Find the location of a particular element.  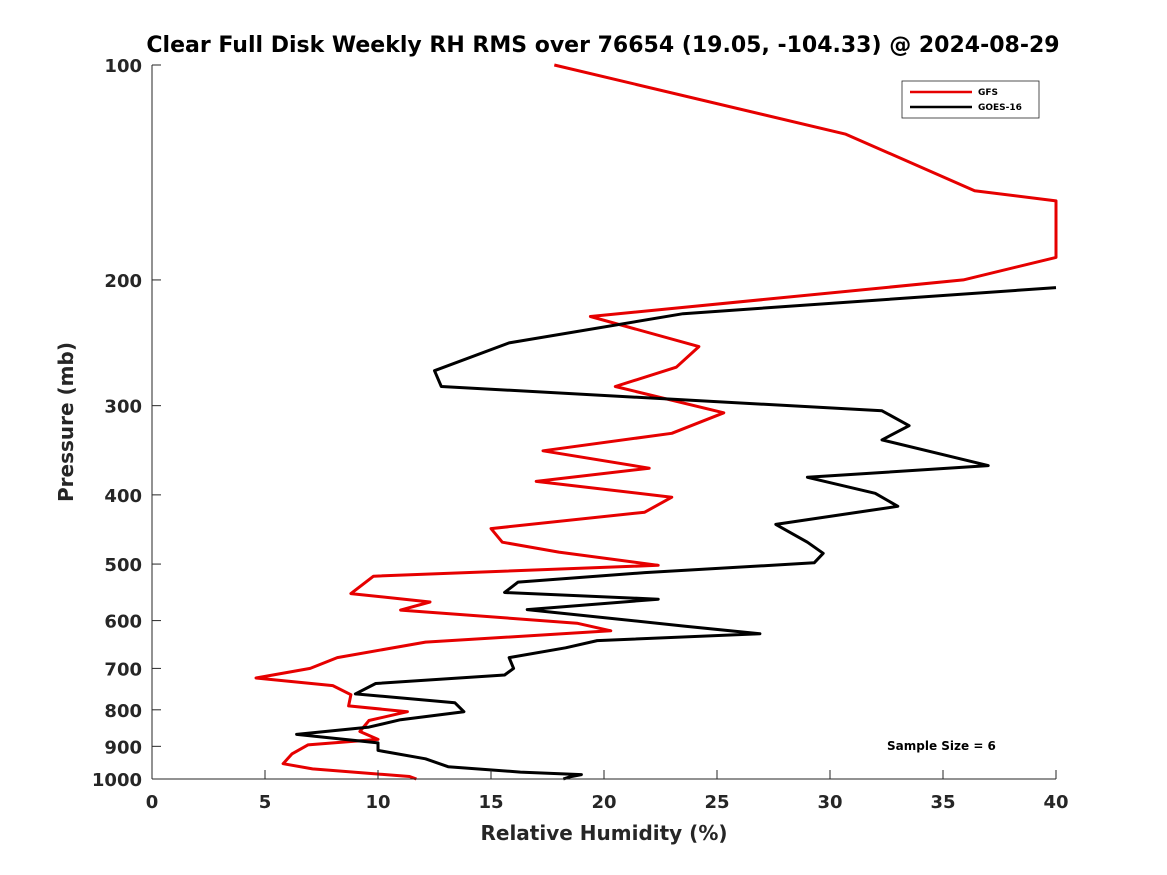

y-tick-label: 700 is located at coordinates (123, 669).